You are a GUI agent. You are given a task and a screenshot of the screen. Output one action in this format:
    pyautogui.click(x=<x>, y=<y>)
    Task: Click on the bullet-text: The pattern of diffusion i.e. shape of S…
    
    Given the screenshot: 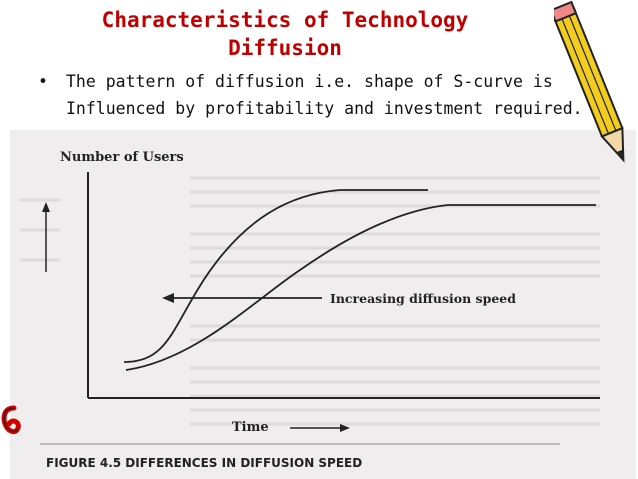 What is the action you would take?
    pyautogui.click(x=336, y=95)
    